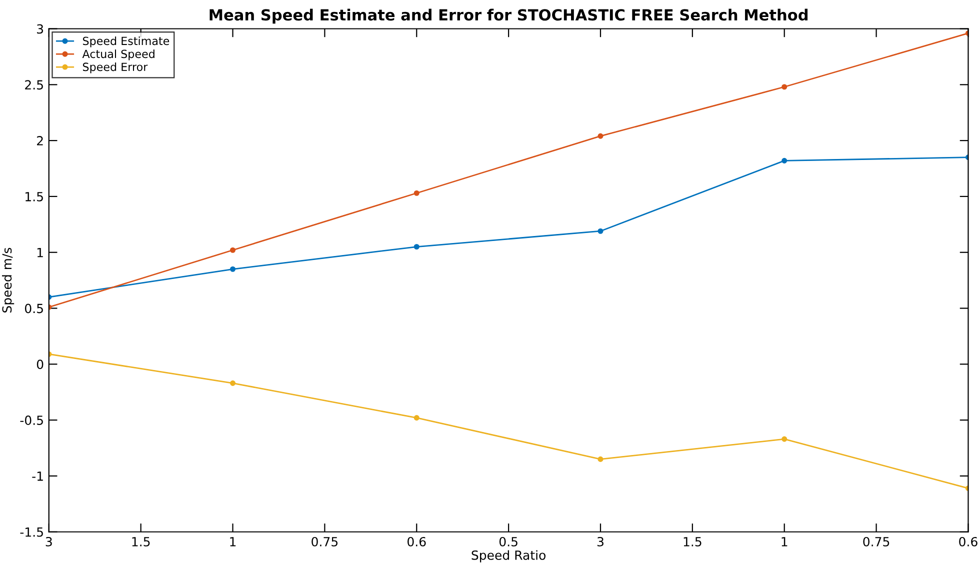 This screenshot has width=978, height=575. What do you see at coordinates (34, 197) in the screenshot?
I see `y-tick-label: 1.5` at bounding box center [34, 197].